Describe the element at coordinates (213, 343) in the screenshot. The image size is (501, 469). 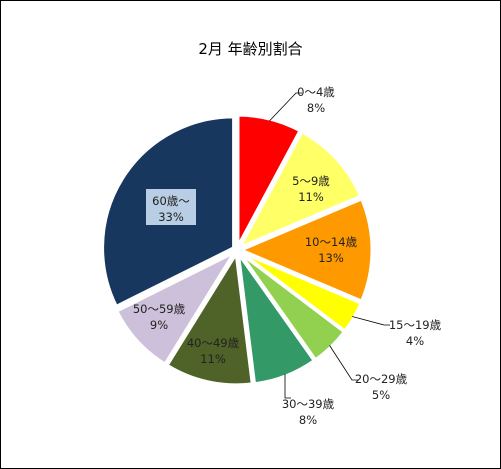
I see `slice-category-label-6: 40～49歳` at that location.